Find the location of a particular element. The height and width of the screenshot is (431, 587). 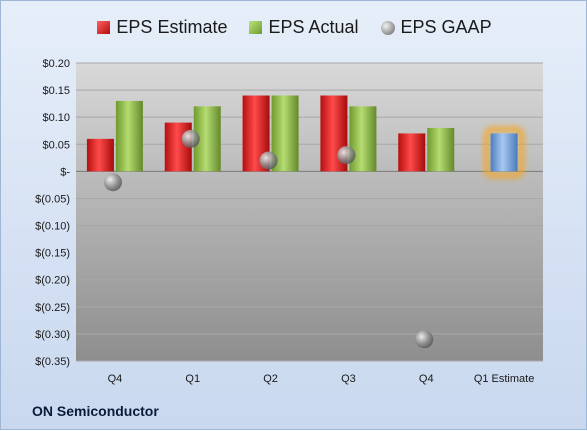

y-tick-label: $(0.30) is located at coordinates (52, 335).